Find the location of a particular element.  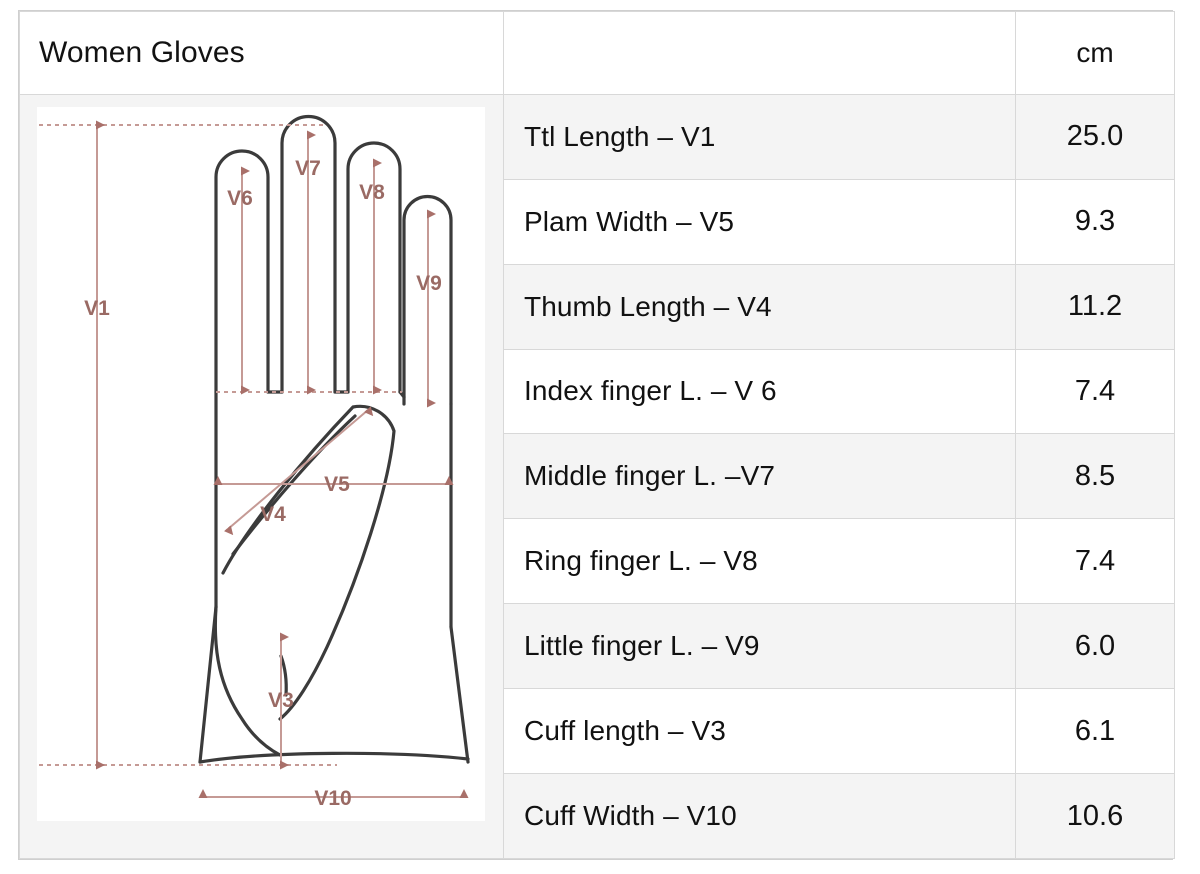

dim-label-v6: V6 is located at coordinates (240, 198).